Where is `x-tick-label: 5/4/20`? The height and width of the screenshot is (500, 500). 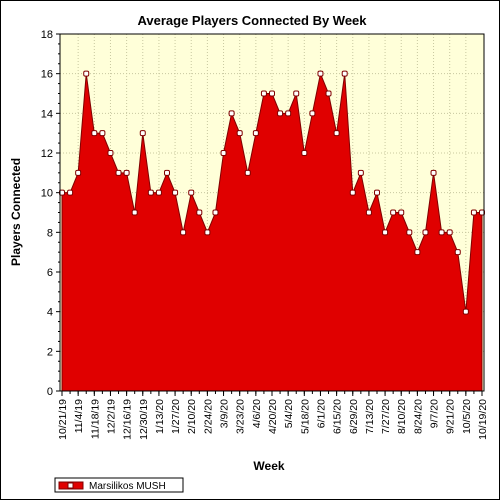
x-tick-label: 5/4/20 is located at coordinates (289, 413).